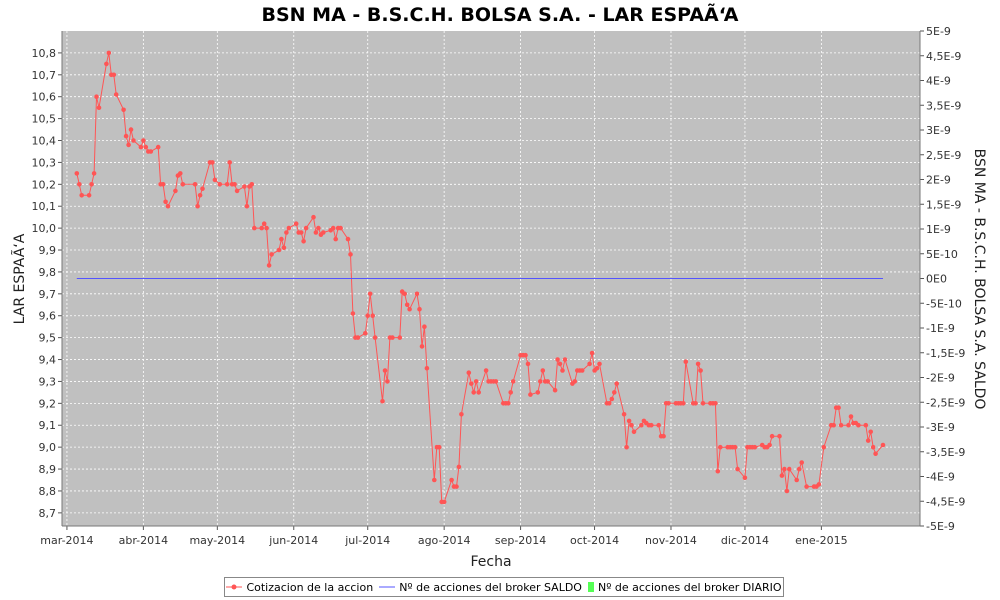 The height and width of the screenshot is (600, 1000). What do you see at coordinates (444, 540) in the screenshot?
I see `x-tick-label: ago-2014` at bounding box center [444, 540].